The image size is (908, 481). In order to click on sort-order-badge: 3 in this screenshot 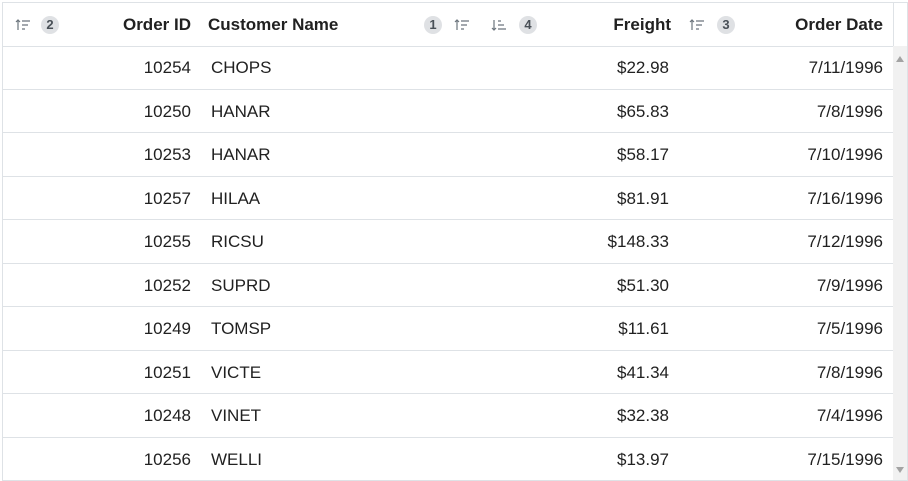, I will do `click(726, 25)`.